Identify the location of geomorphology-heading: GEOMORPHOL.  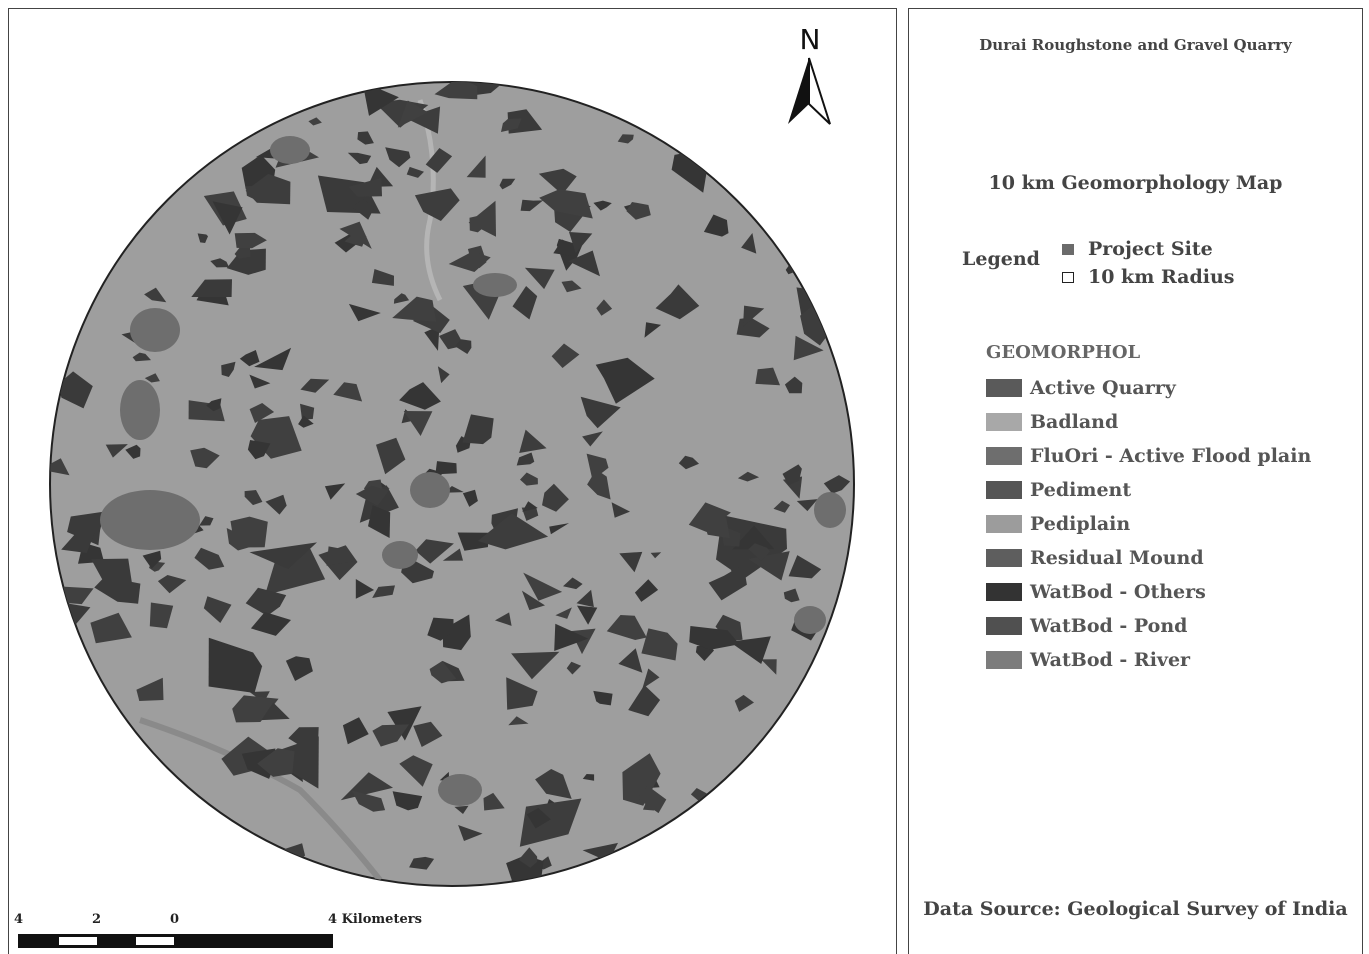
(1063, 352).